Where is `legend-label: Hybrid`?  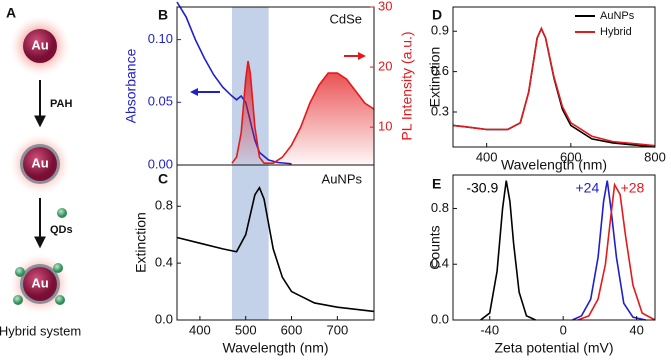 legend-label: Hybrid is located at coordinates (616, 32).